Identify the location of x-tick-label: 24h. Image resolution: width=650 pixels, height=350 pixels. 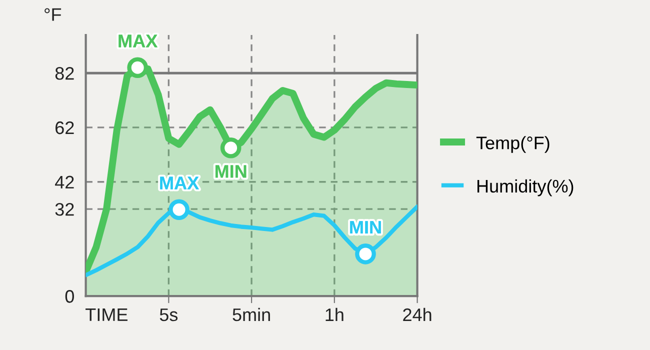
(417, 314).